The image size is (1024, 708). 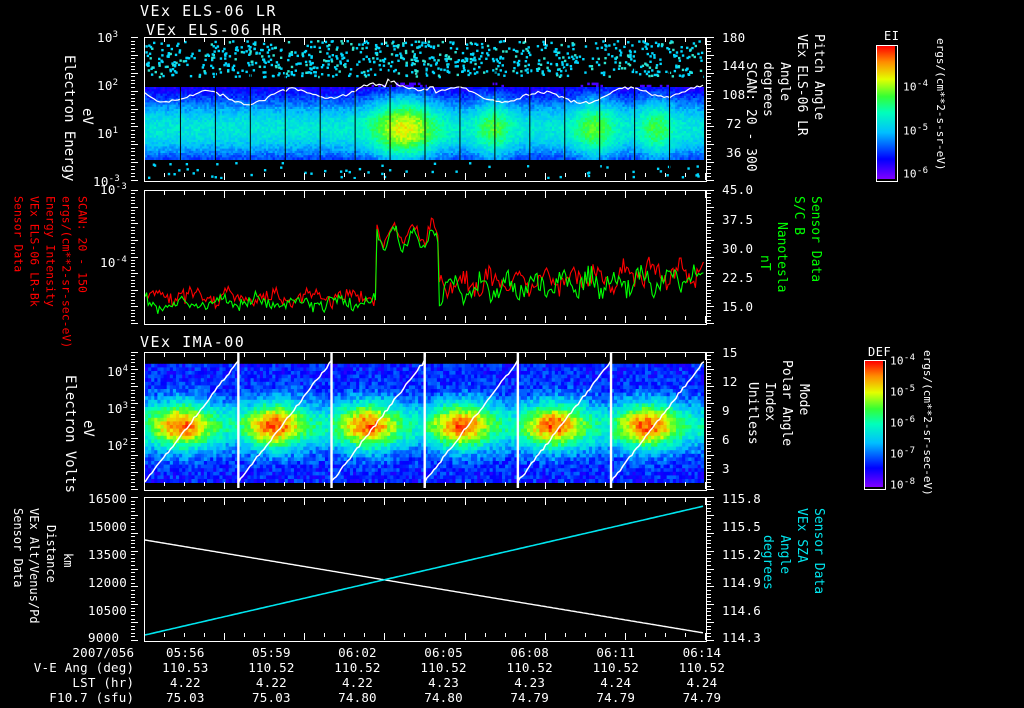 I want to click on panel4-ytick-4: 10500, so click(x=108, y=610).